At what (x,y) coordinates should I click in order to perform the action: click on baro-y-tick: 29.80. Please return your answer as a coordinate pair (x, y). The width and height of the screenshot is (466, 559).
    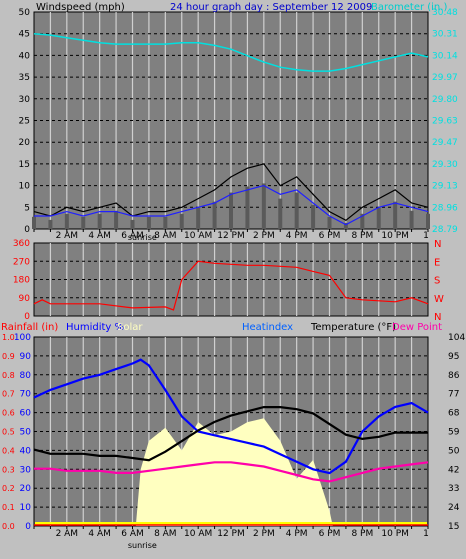
    Looking at the image, I should click on (445, 100).